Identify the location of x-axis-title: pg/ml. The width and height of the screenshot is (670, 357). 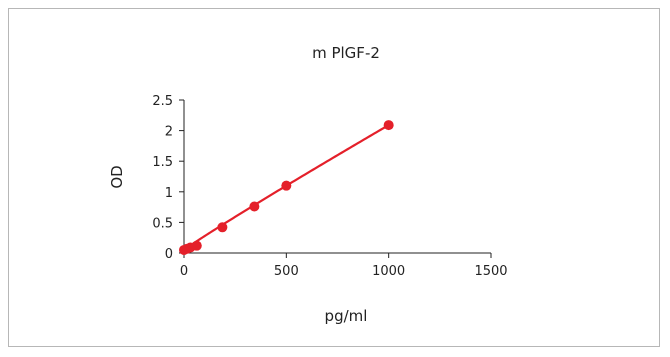
(346, 316).